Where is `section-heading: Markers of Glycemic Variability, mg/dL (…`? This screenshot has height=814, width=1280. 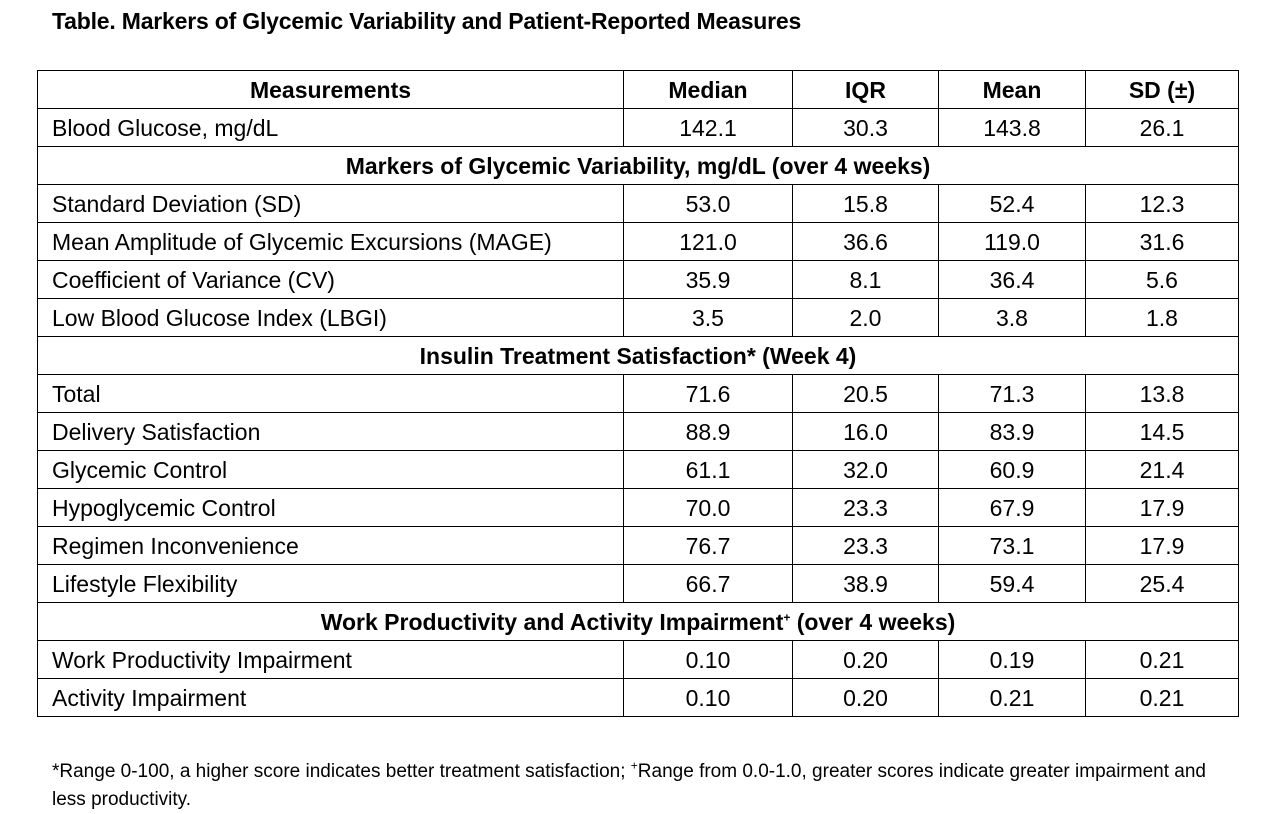 section-heading: Markers of Glycemic Variability, mg/dL (… is located at coordinates (638, 165).